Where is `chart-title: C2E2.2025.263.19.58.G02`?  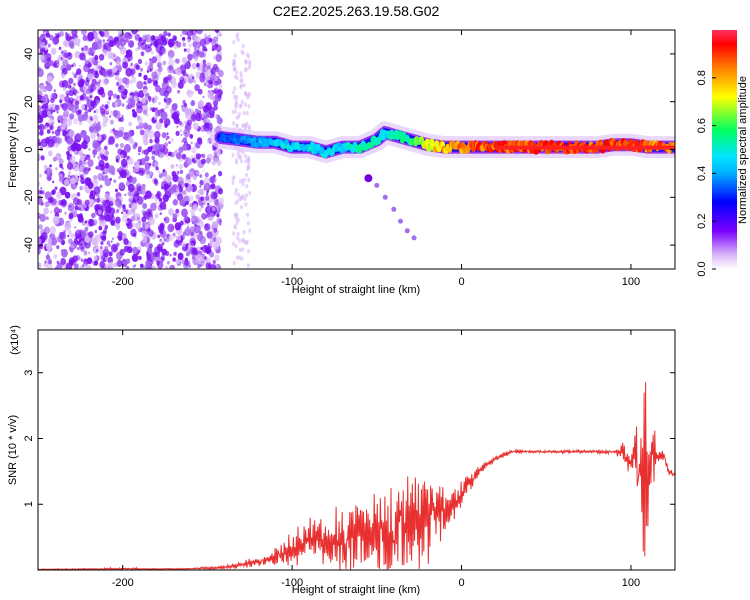 chart-title: C2E2.2025.263.19.58.G02 is located at coordinates (356, 11).